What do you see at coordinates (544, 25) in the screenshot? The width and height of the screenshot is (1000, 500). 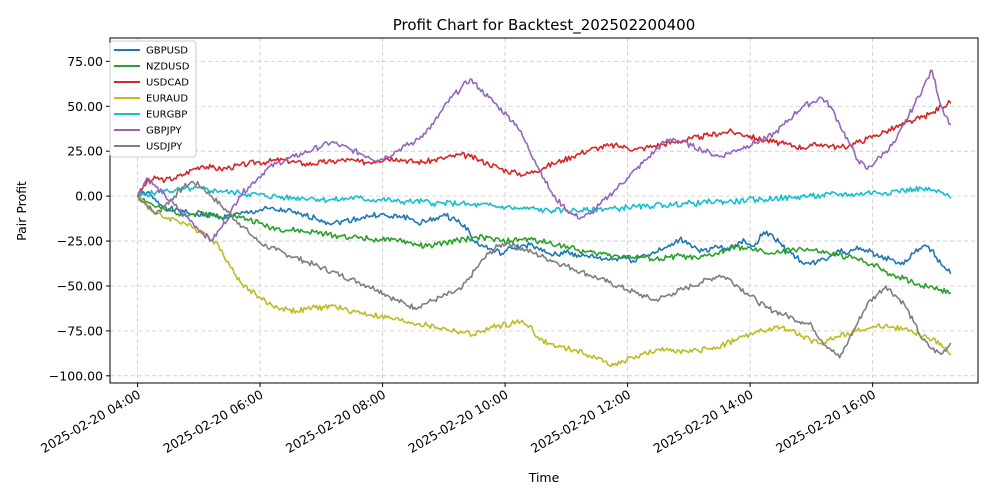 I see `chart-title: Profit Chart for Backtest_202502200400` at bounding box center [544, 25].